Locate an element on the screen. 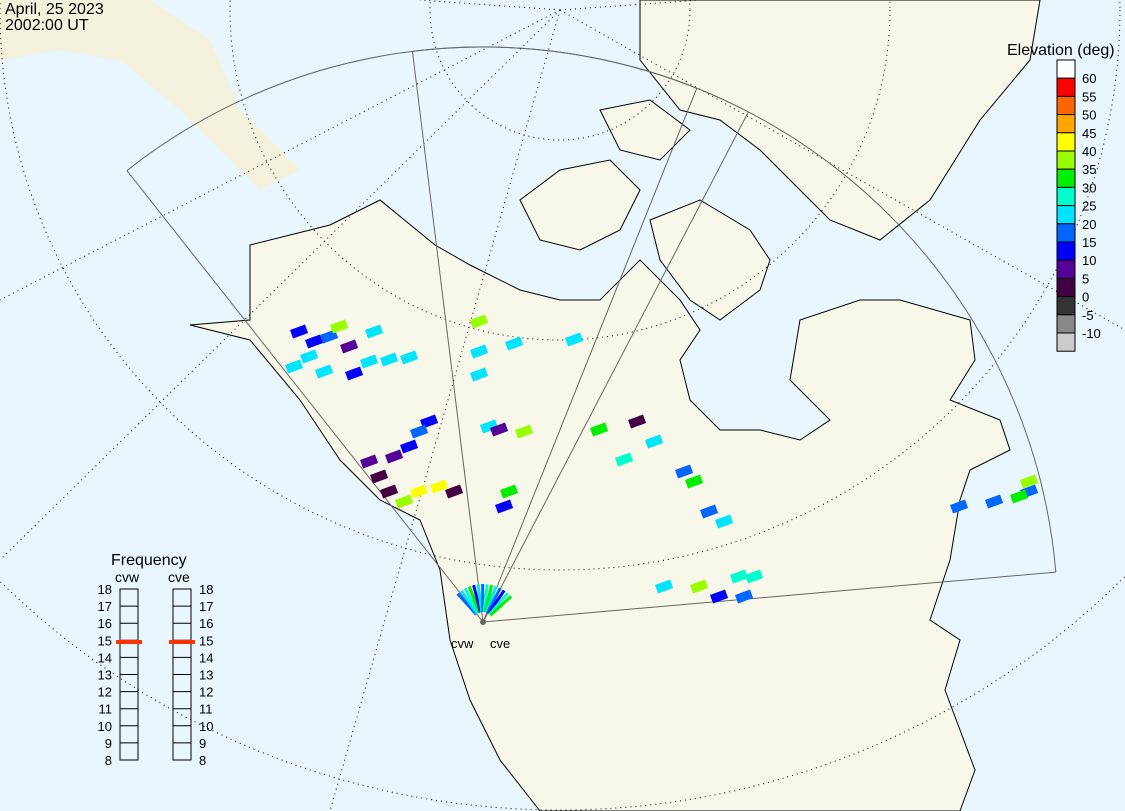 This screenshot has width=1125, height=811. radar-label-cvw: cvw is located at coordinates (462, 643).